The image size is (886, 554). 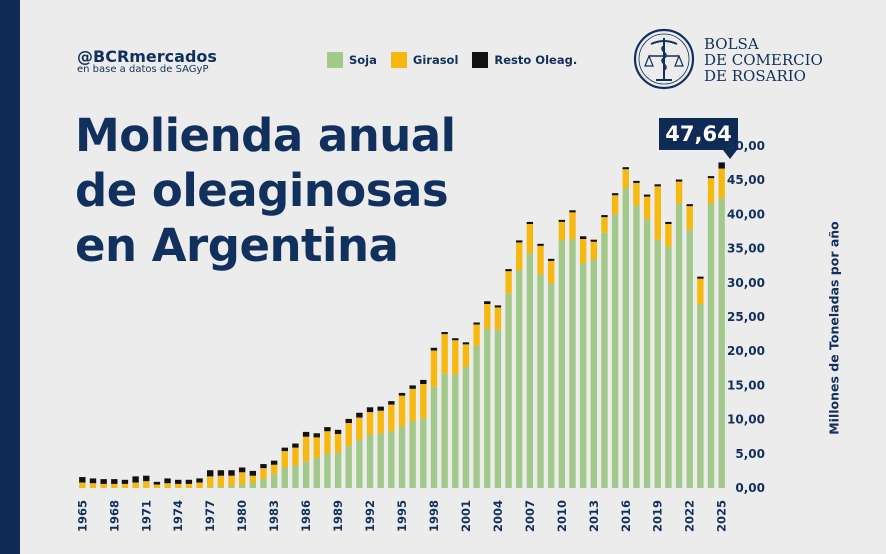 What do you see at coordinates (536, 60) in the screenshot?
I see `legend-label-resto: Resto Oleag.` at bounding box center [536, 60].